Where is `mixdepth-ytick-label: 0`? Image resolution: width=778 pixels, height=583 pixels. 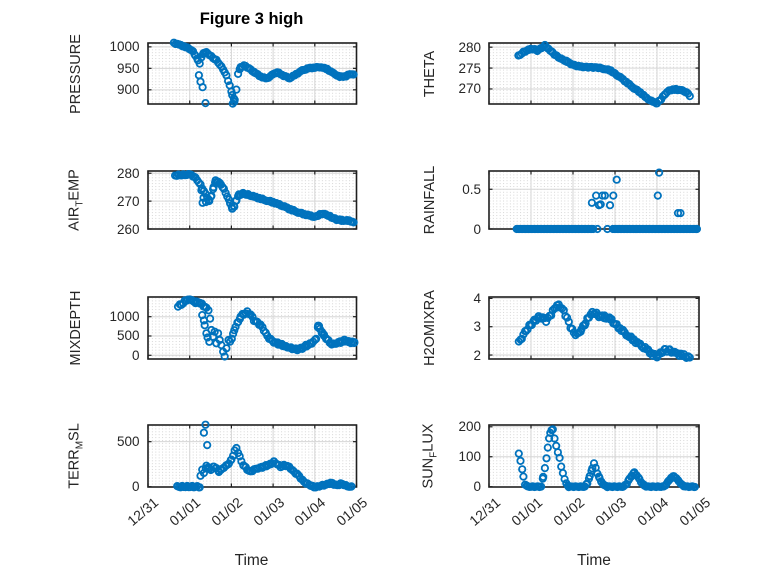 mixdepth-ytick-label: 0 is located at coordinates (135, 355).